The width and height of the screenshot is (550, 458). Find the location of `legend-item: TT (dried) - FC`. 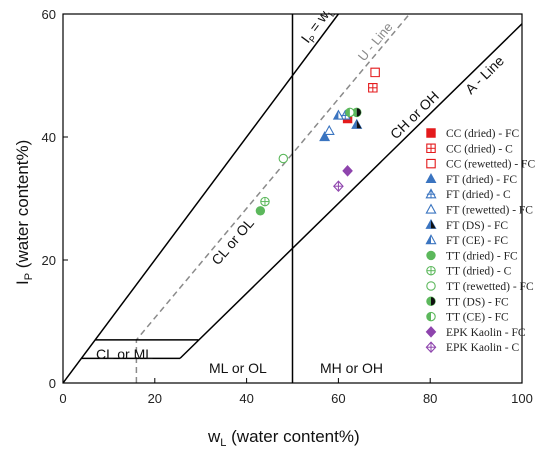

legend-item: TT (dried) - FC is located at coordinates (472, 256).